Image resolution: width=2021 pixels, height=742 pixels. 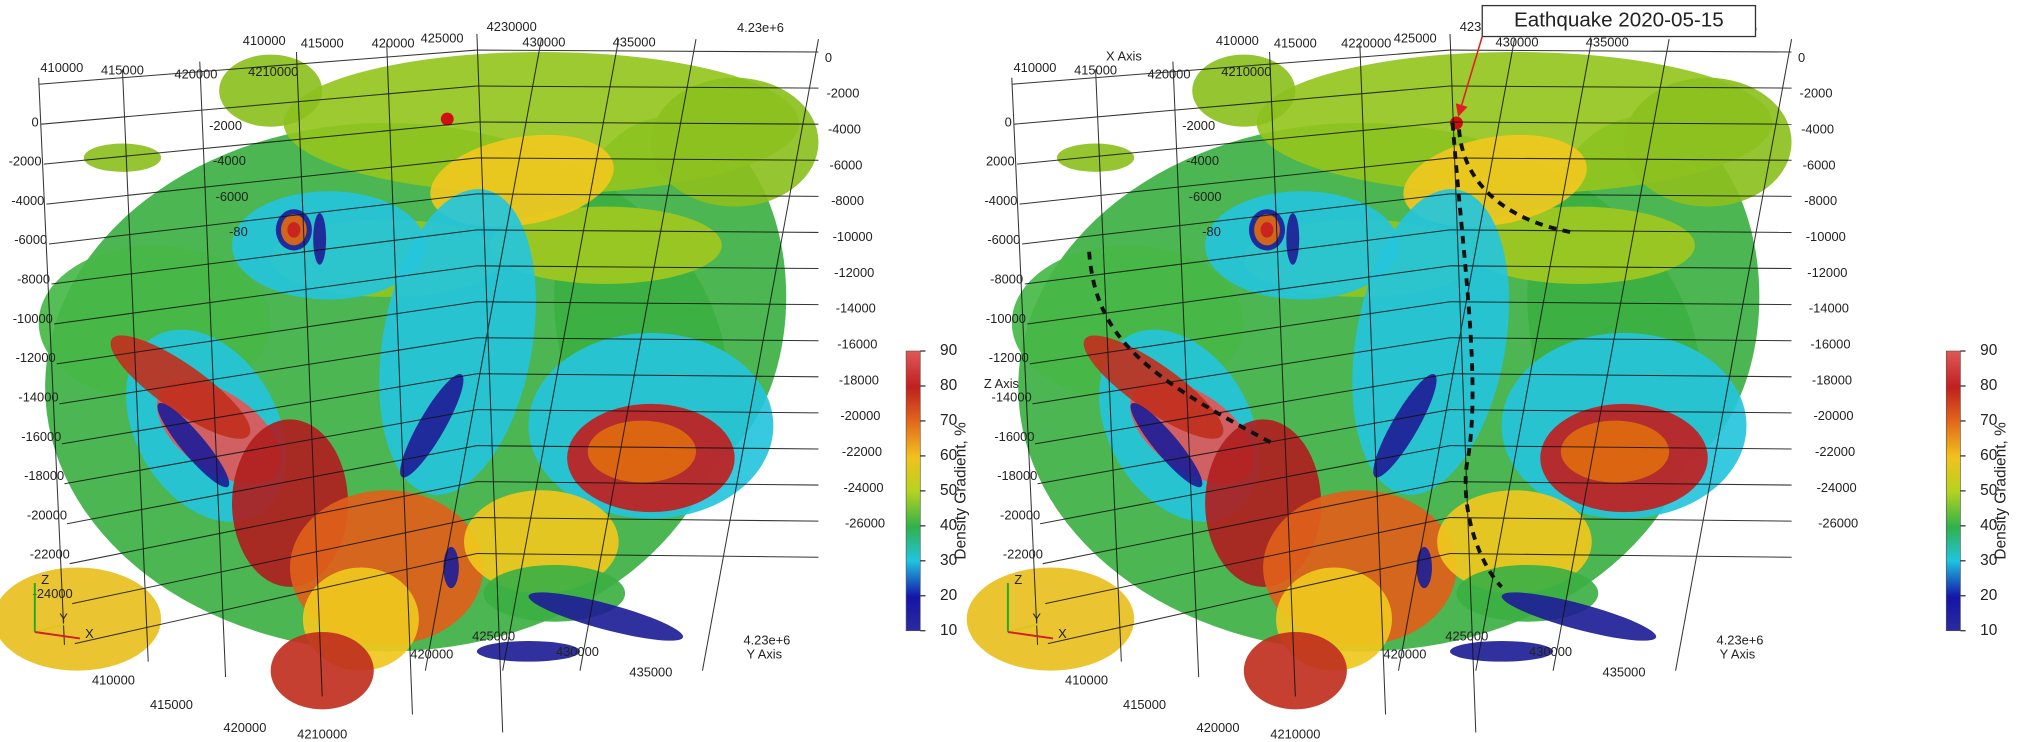 I want to click on colorbar-label: 90, so click(x=948, y=350).